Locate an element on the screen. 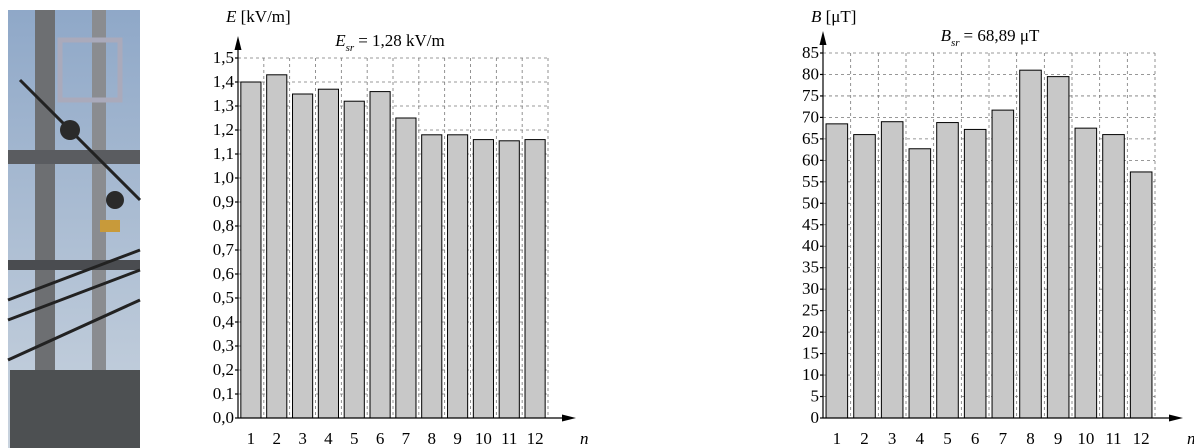  y-tick-label: 80 is located at coordinates (810, 73).